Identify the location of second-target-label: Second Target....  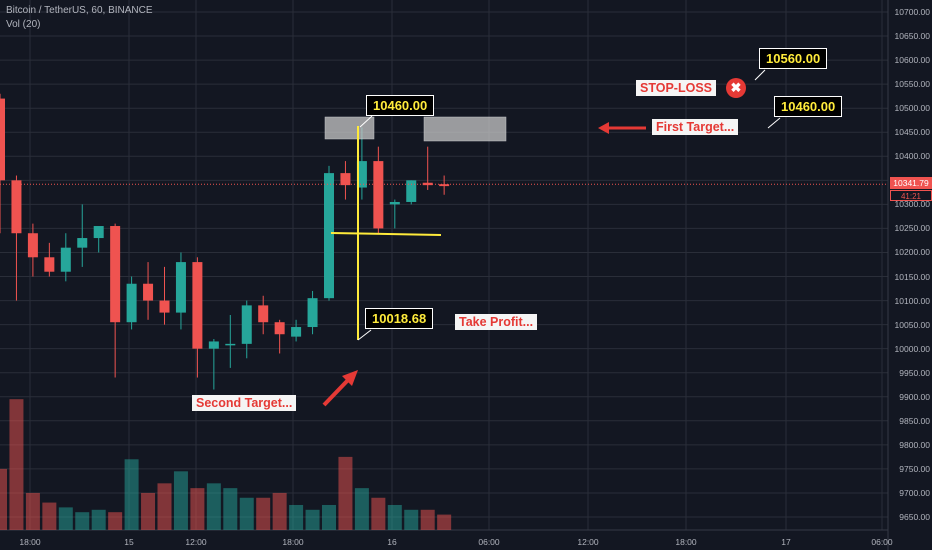
(244, 403).